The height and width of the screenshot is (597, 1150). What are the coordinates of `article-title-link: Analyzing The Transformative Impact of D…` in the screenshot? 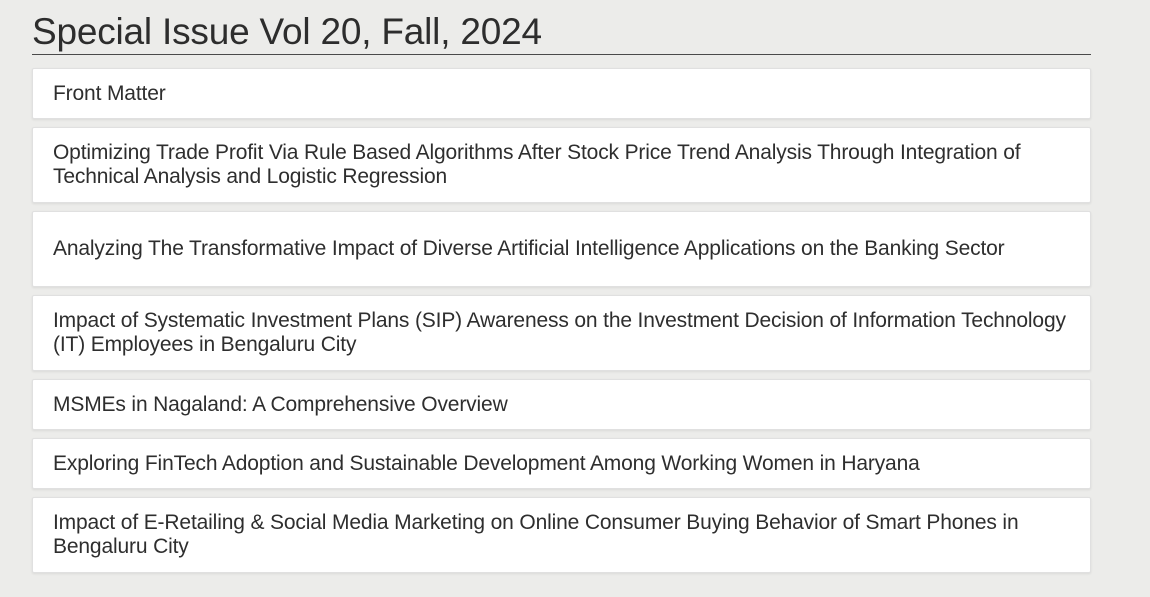 It's located at (529, 248).